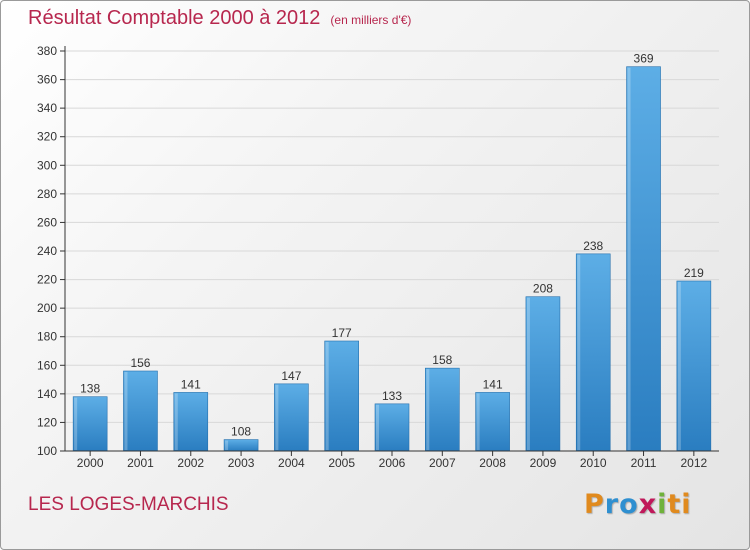  What do you see at coordinates (543, 463) in the screenshot?
I see `x-tick-label: 2009` at bounding box center [543, 463].